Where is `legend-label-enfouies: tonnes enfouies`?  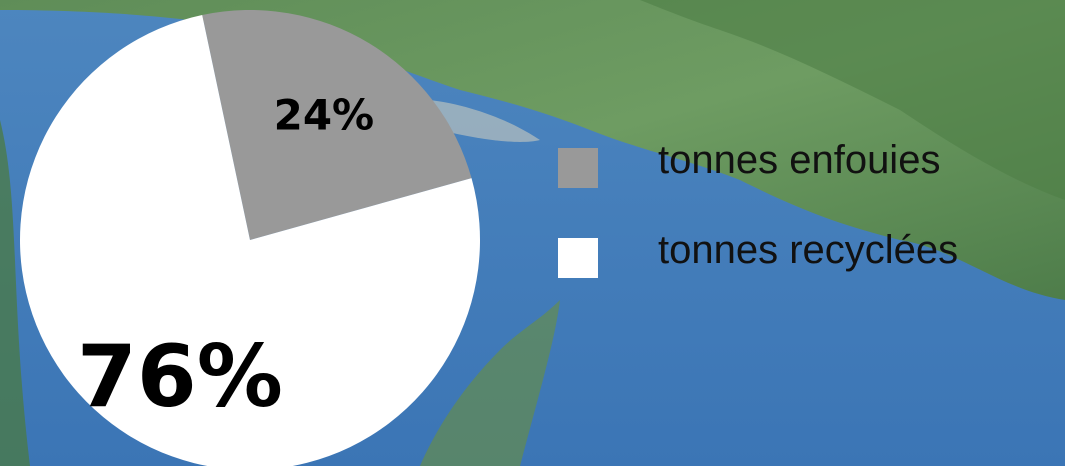 legend-label-enfouies: tonnes enfouies is located at coordinates (799, 160).